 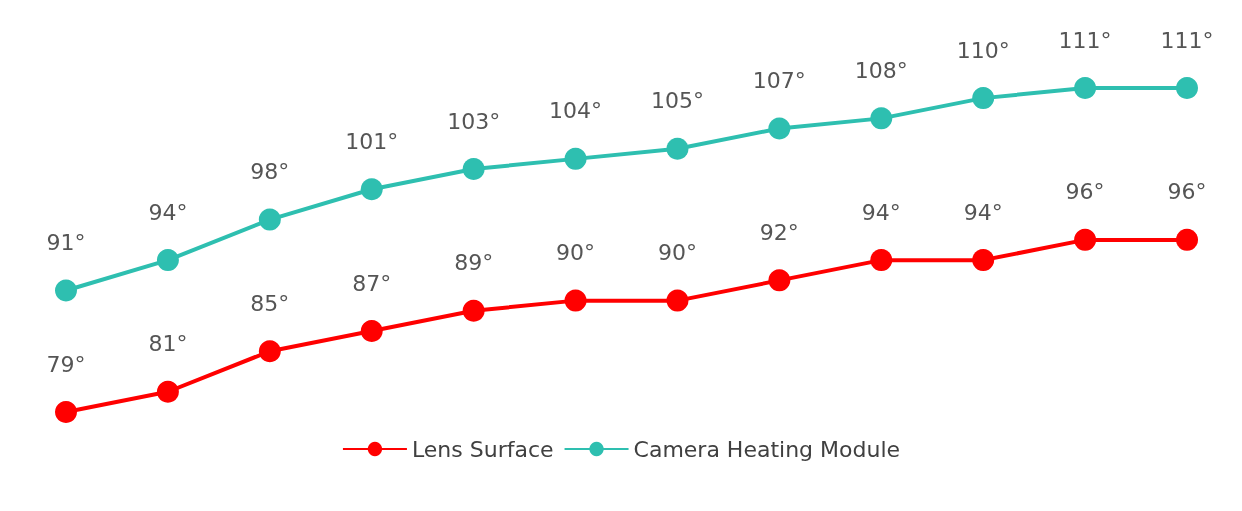 What do you see at coordinates (767, 449) in the screenshot?
I see `legend-label: Camera Heating Module` at bounding box center [767, 449].